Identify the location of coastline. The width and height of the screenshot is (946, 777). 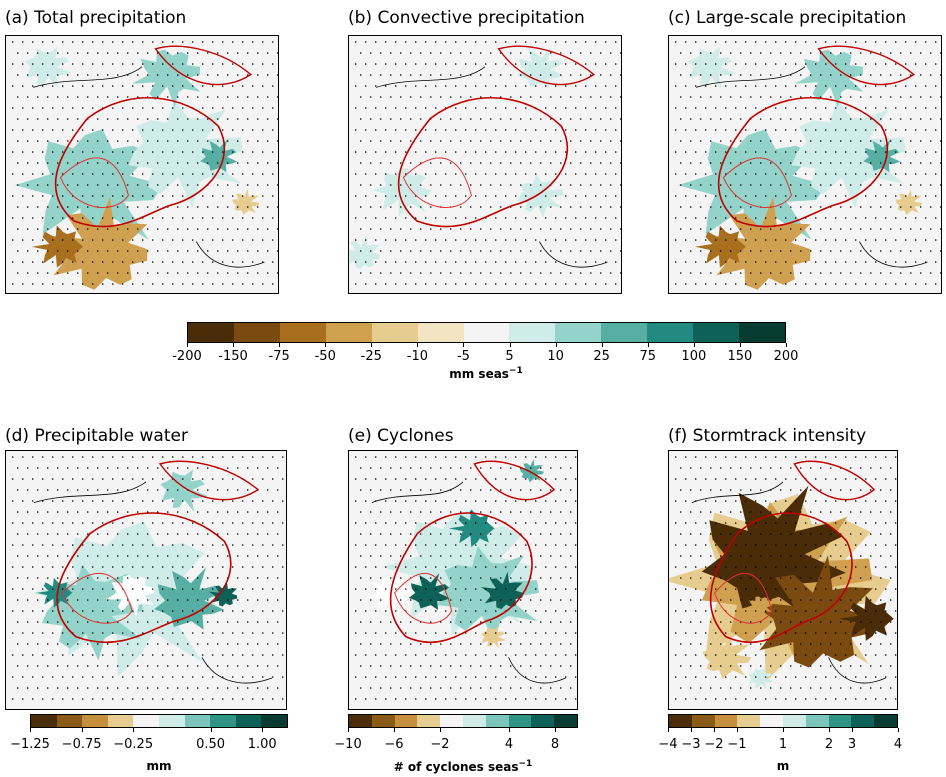
(153, 582).